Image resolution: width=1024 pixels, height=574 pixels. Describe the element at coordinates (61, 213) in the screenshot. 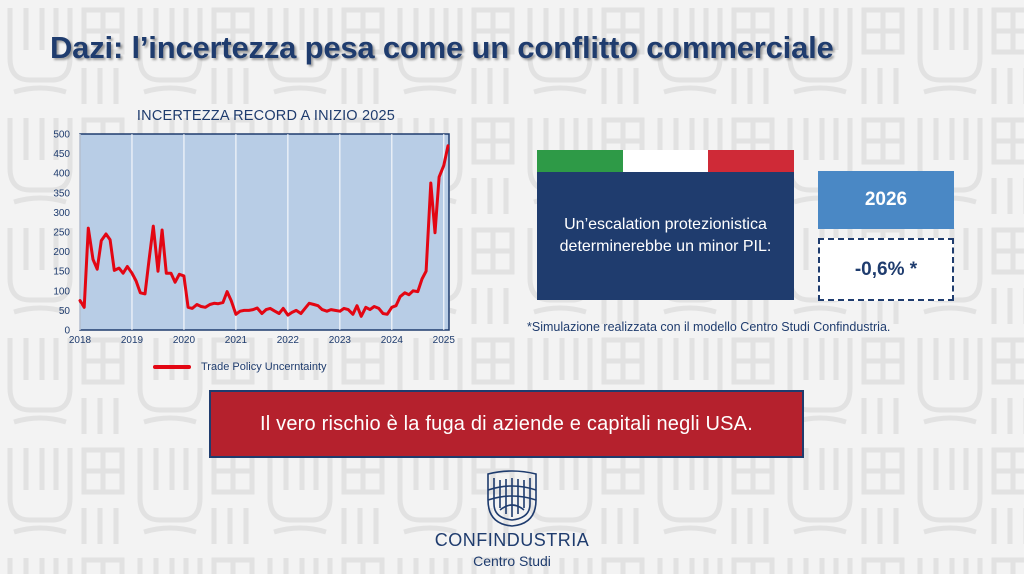

I see `y-tick-label: 300` at that location.